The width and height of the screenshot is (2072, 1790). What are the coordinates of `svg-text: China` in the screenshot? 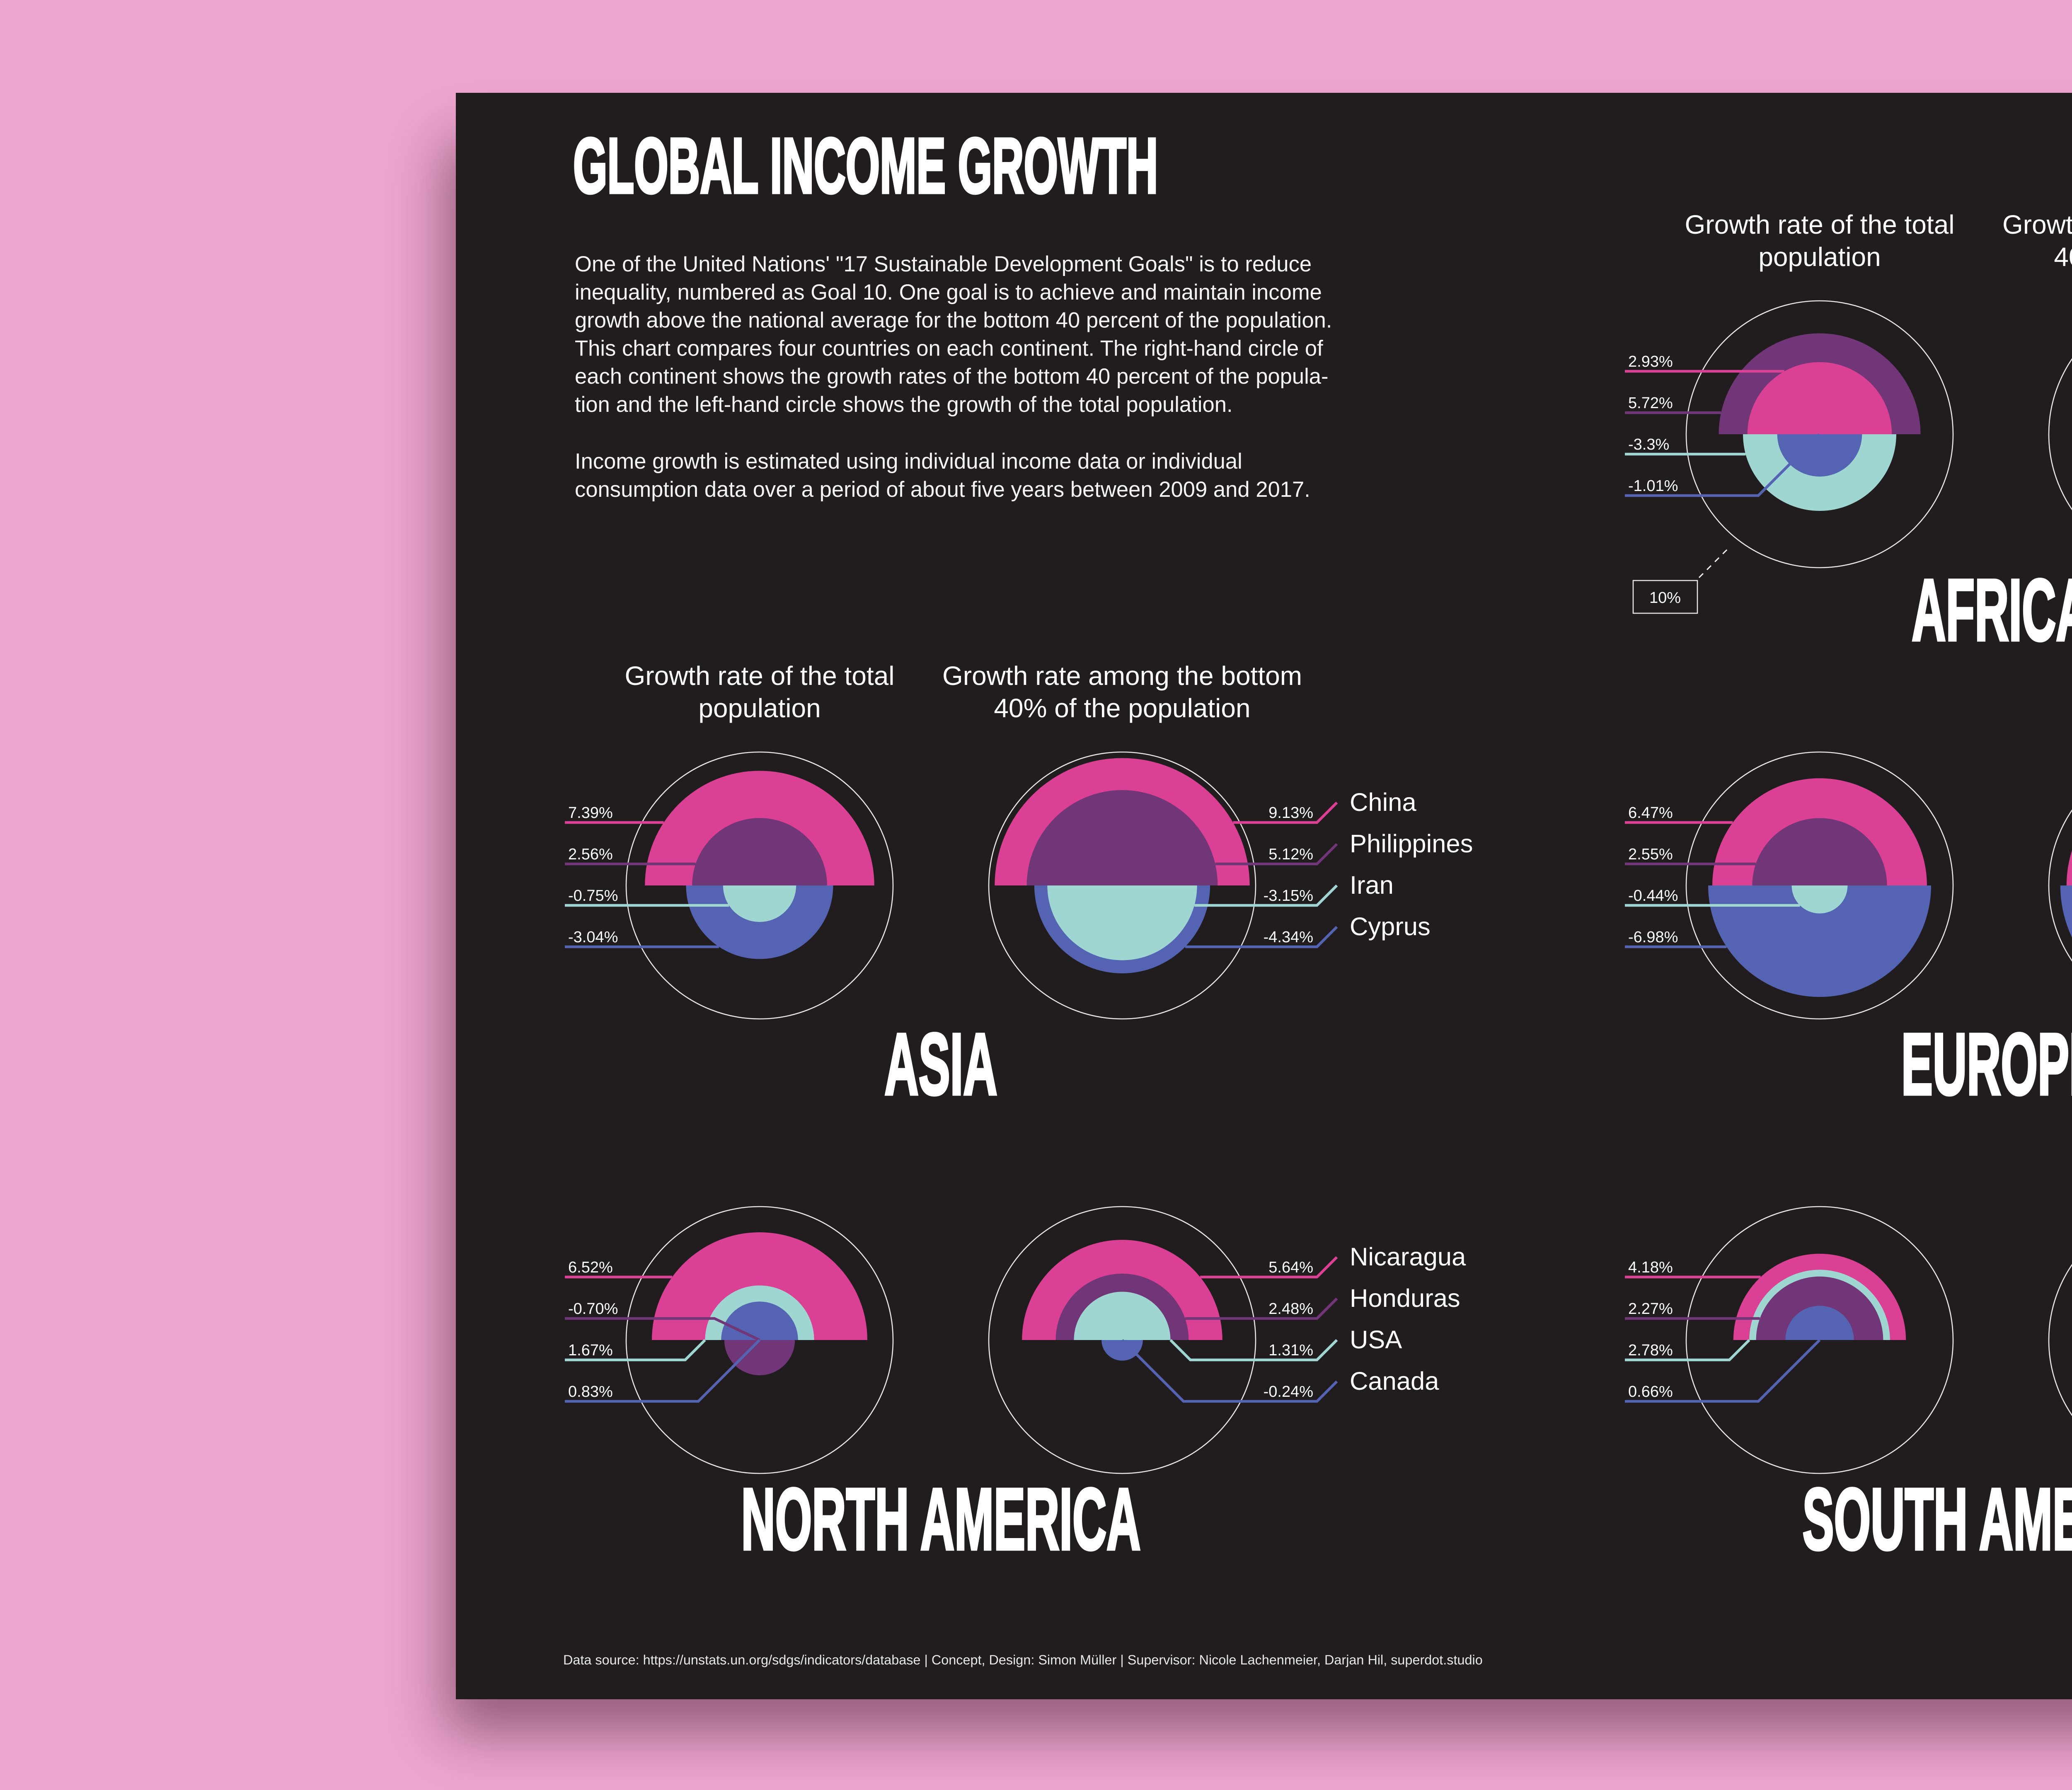 It's located at (1383, 803).